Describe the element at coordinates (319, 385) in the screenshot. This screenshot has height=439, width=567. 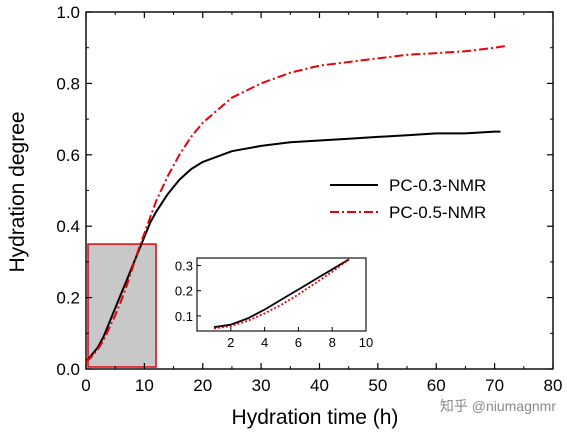
I see `x-tick-label: 40` at that location.